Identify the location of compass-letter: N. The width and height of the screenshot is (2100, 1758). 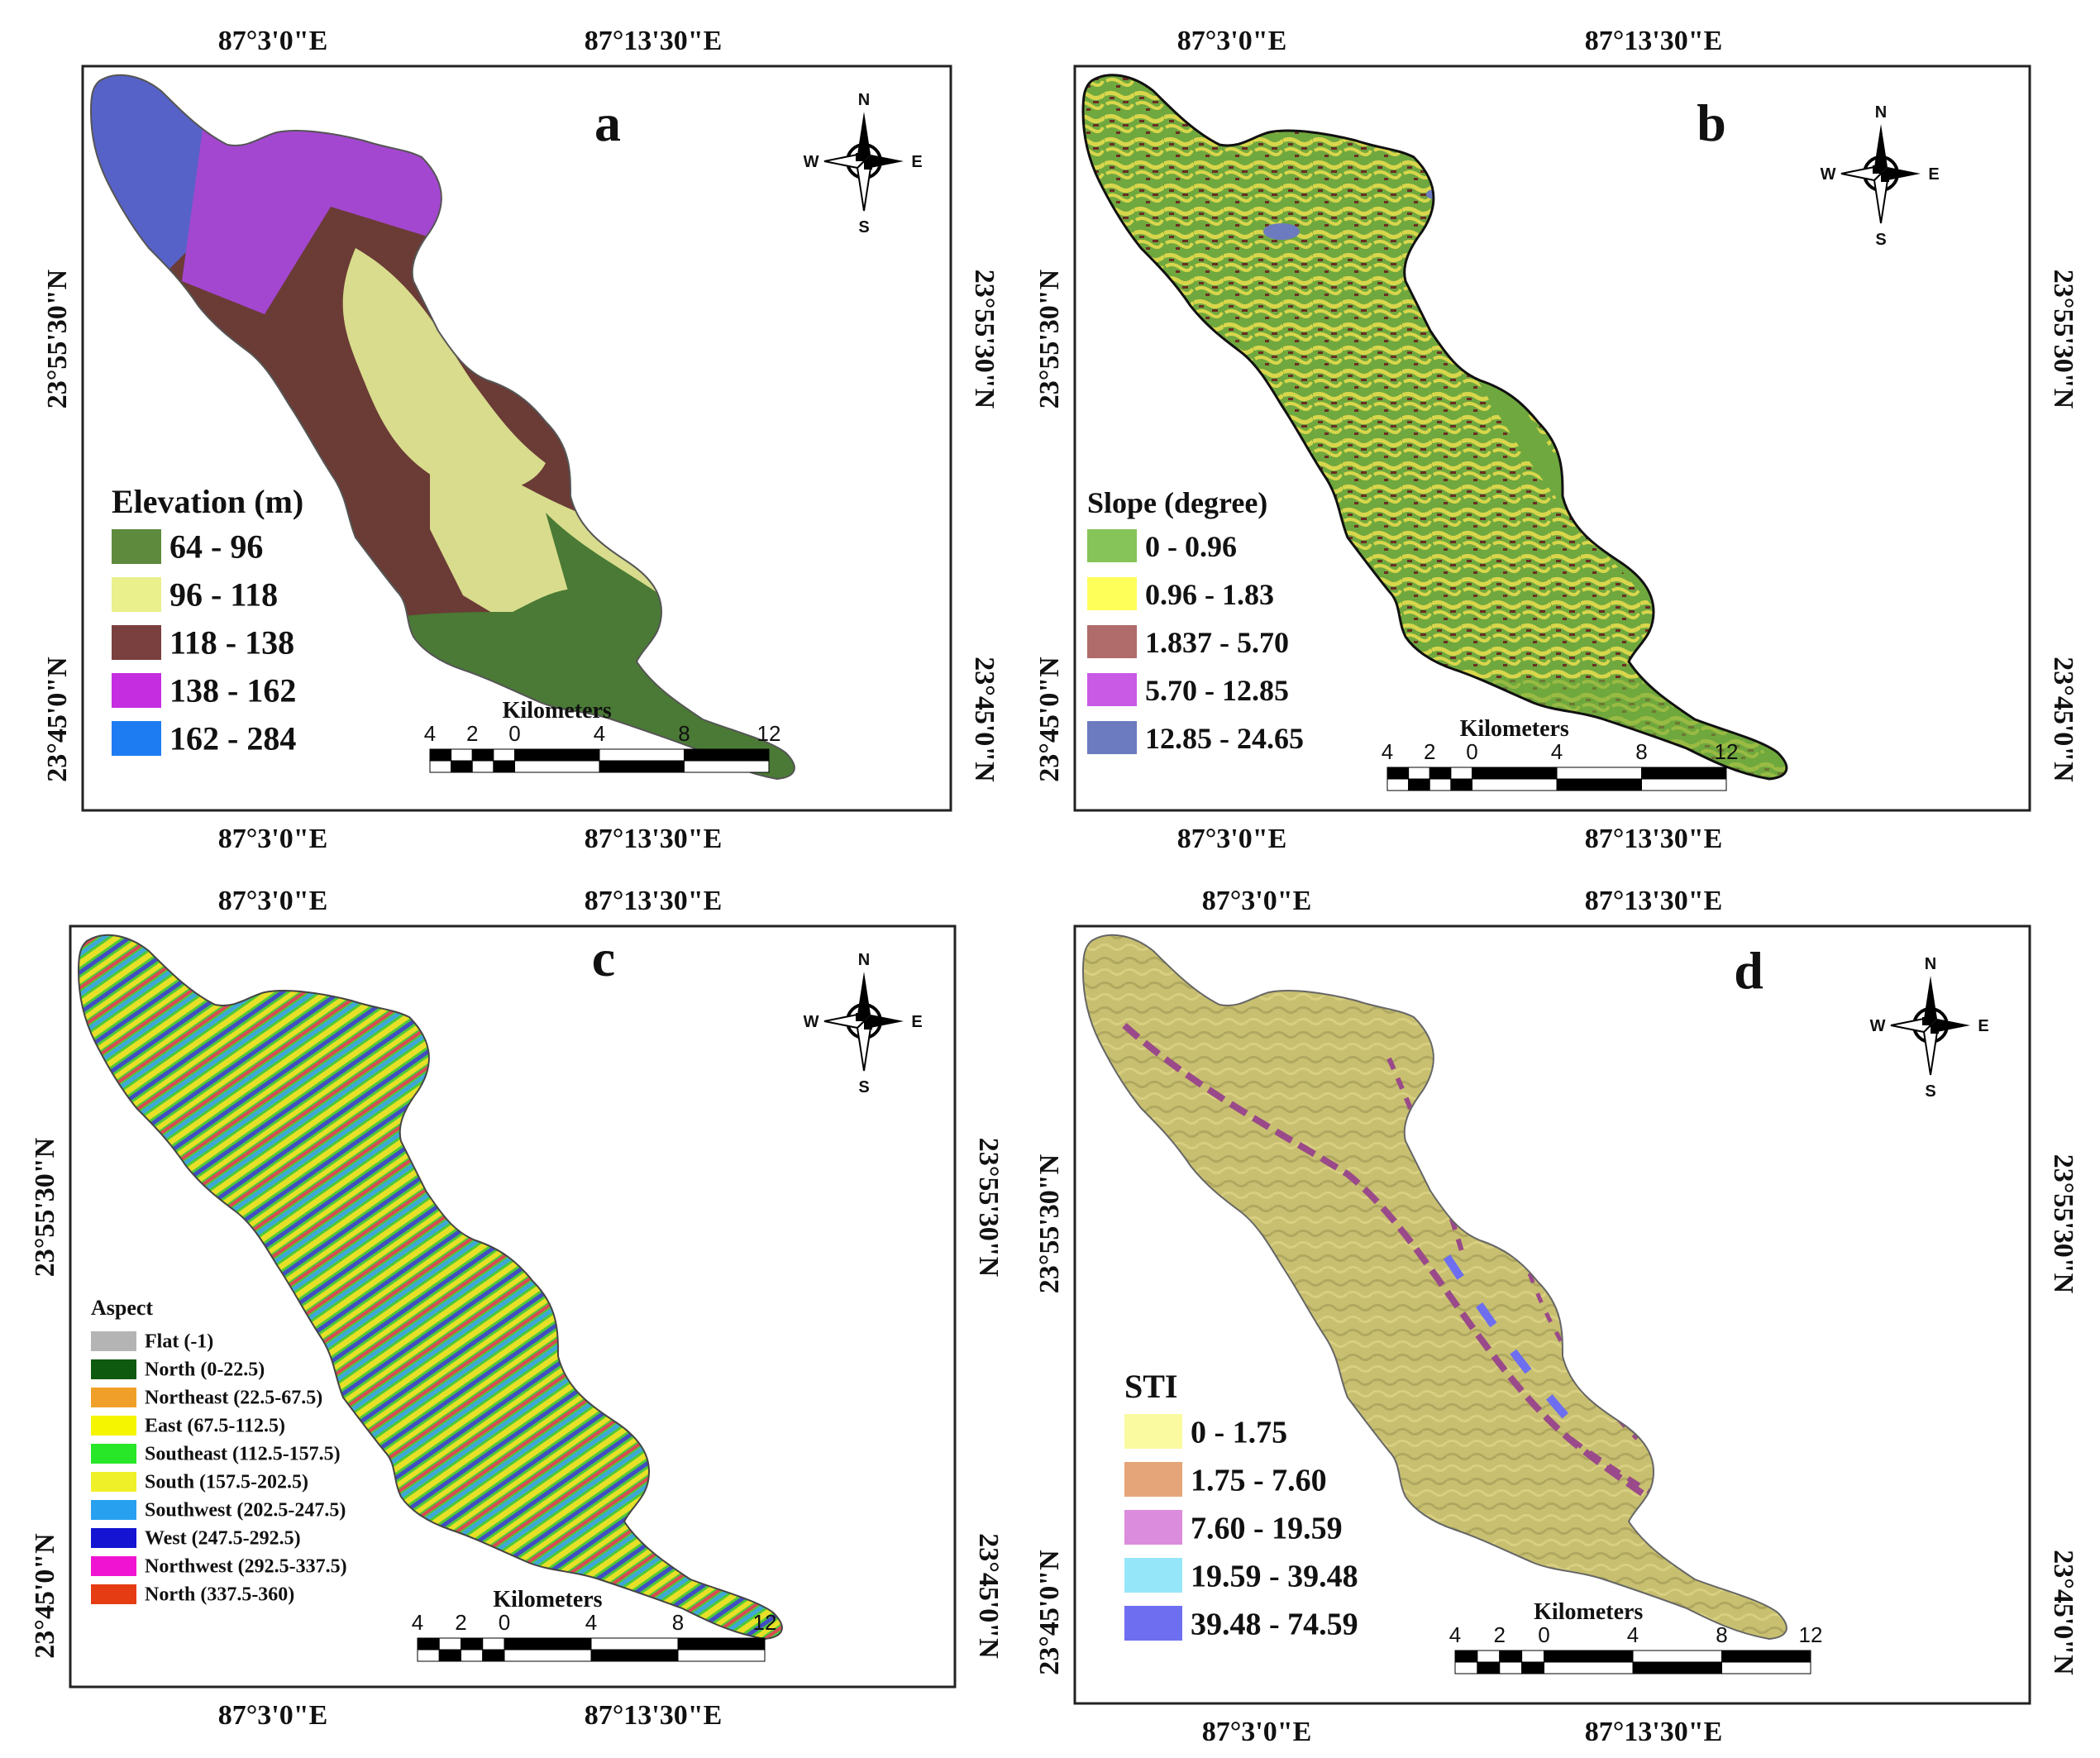
(1930, 964).